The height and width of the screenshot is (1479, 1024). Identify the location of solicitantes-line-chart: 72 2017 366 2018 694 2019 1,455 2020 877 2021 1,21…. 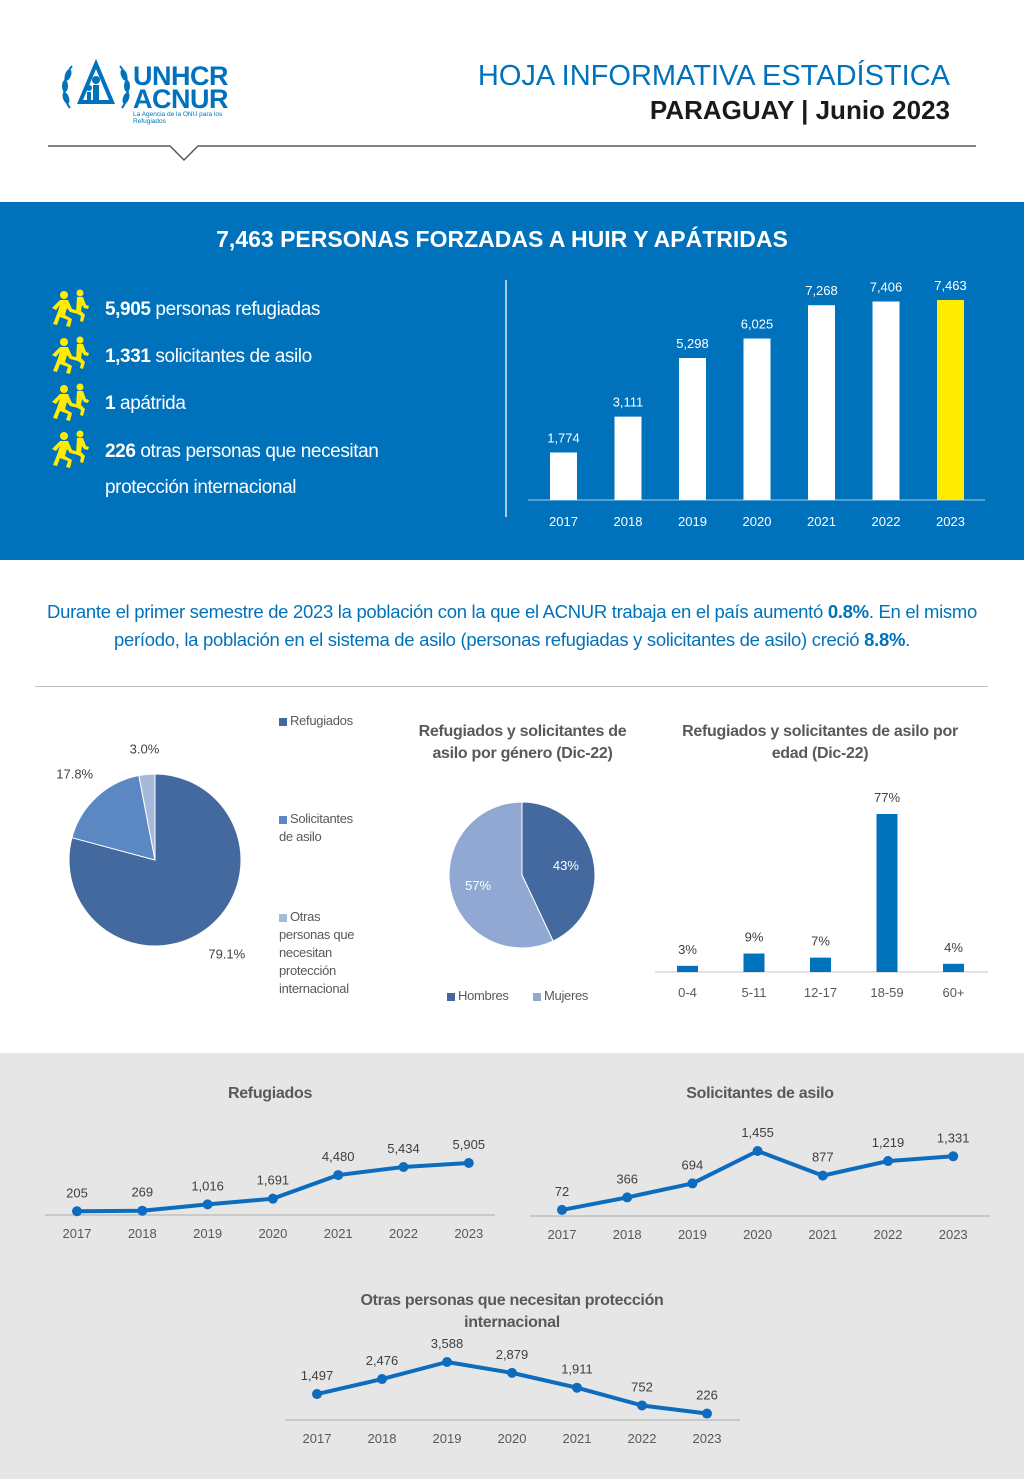
(760, 1183).